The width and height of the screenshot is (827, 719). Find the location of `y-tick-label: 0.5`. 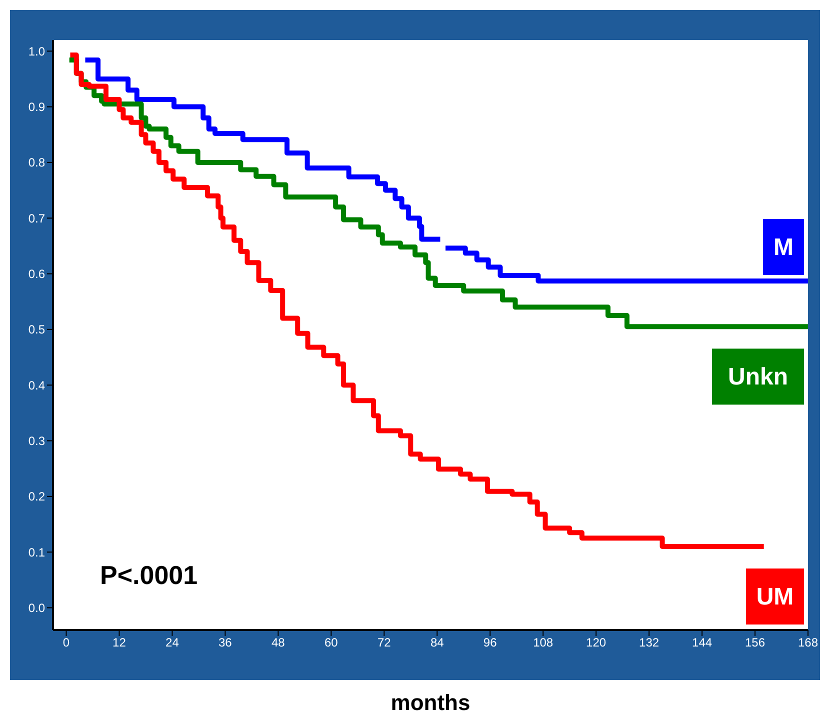

y-tick-label: 0.5 is located at coordinates (37, 329).